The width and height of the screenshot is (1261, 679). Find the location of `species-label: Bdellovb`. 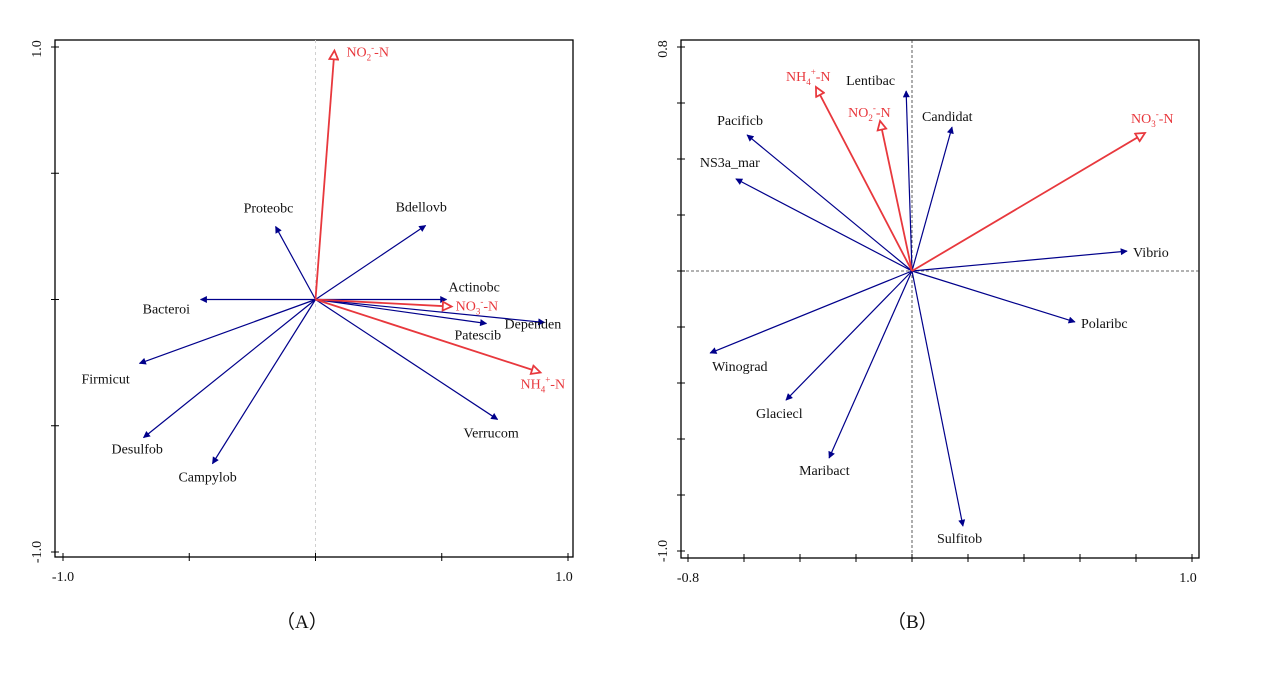

species-label: Bdellovb is located at coordinates (421, 208).